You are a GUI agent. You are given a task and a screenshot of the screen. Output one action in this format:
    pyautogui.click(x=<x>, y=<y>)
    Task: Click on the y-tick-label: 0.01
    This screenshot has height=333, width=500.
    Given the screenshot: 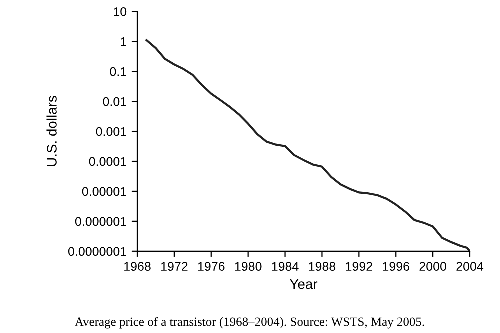 What is the action you would take?
    pyautogui.click(x=114, y=101)
    